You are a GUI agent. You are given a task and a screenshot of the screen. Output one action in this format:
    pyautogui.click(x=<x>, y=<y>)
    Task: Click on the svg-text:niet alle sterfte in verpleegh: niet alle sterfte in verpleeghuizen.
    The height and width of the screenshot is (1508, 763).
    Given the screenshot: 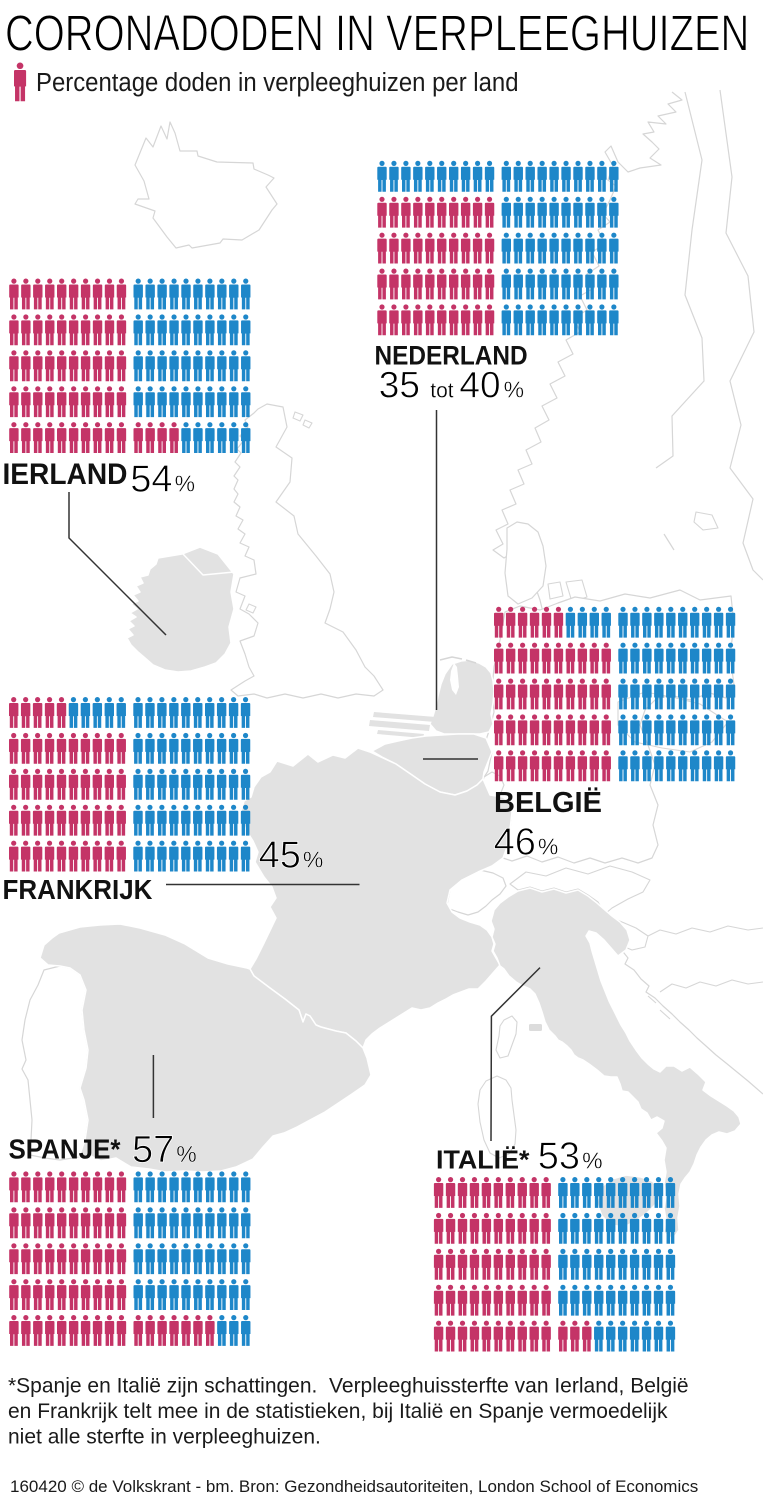 What is the action you would take?
    pyautogui.click(x=164, y=1437)
    